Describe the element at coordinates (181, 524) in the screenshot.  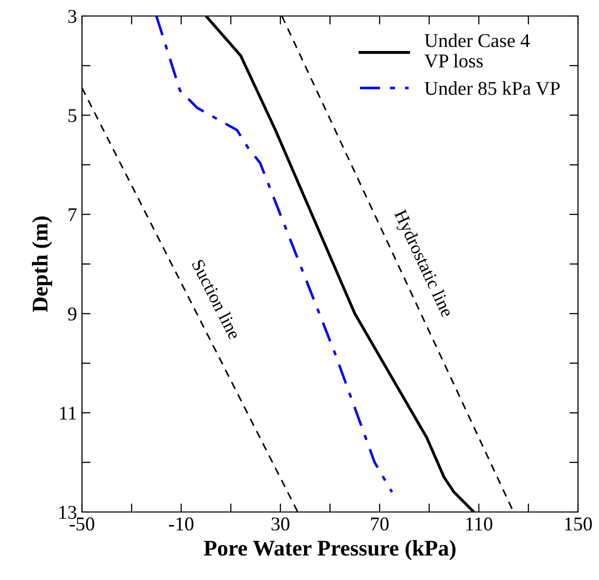
I see `x-tick-label: -10` at that location.